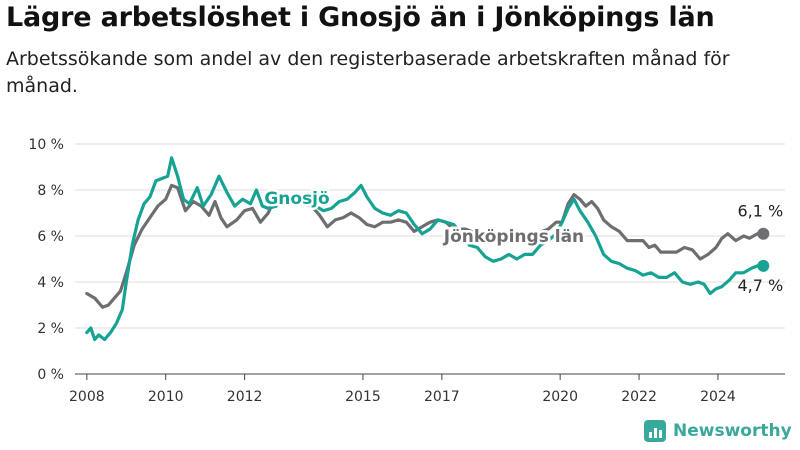 The height and width of the screenshot is (450, 800). Describe the element at coordinates (655, 431) in the screenshot. I see `bar-chart-icon` at that location.